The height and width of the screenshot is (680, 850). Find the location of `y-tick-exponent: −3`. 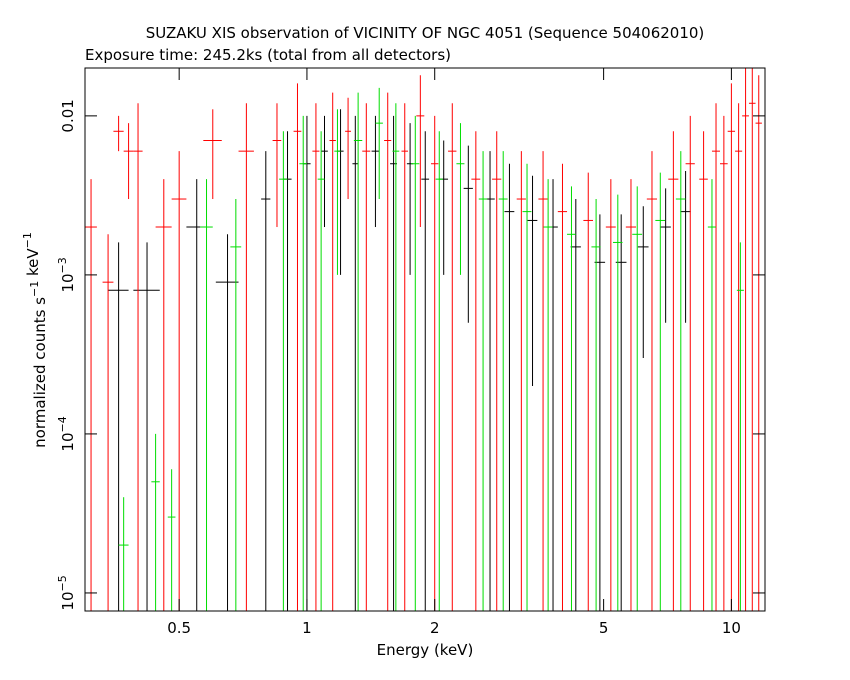

y-tick-exponent: −3 is located at coordinates (62, 265).